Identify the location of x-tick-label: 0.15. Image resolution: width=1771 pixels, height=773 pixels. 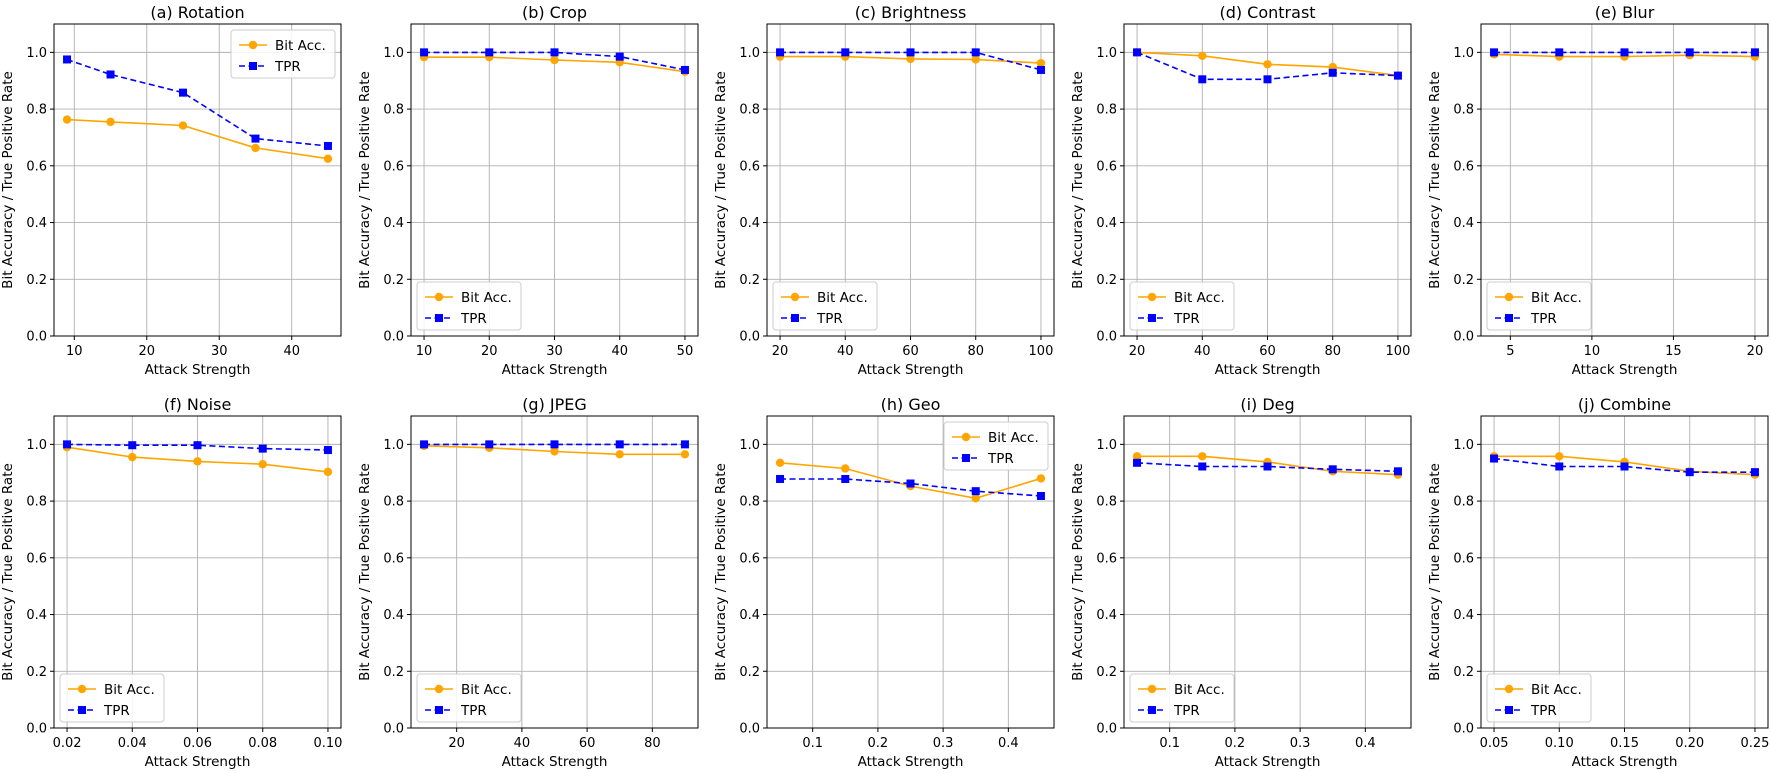
(1624, 743).